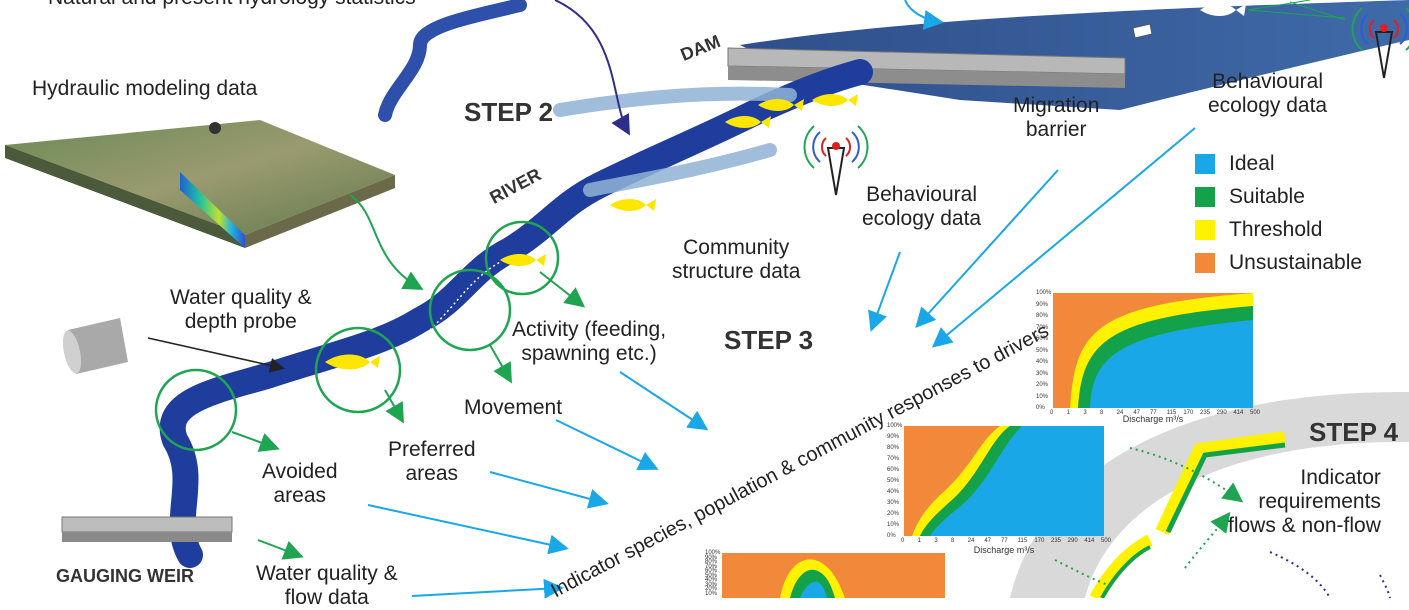  I want to click on radio-tower-icon, so click(836, 160).